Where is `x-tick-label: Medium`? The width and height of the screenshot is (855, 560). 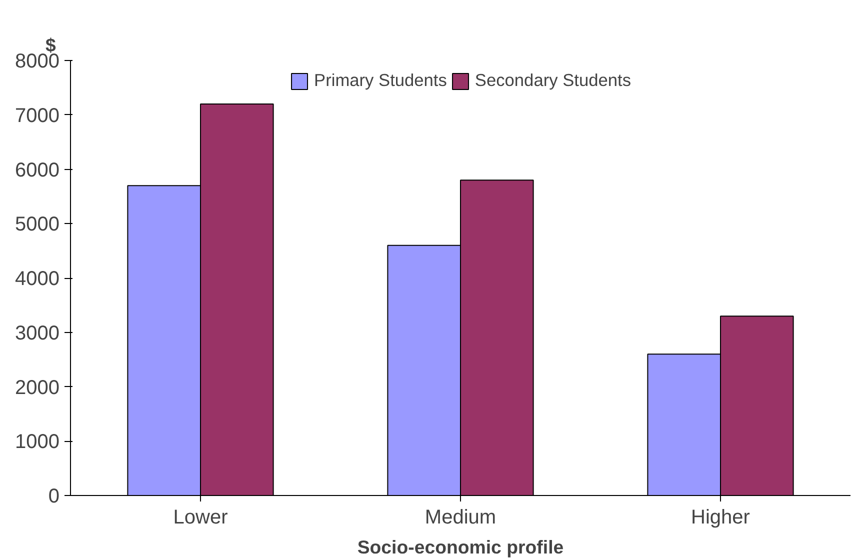
x-tick-label: Medium is located at coordinates (460, 517).